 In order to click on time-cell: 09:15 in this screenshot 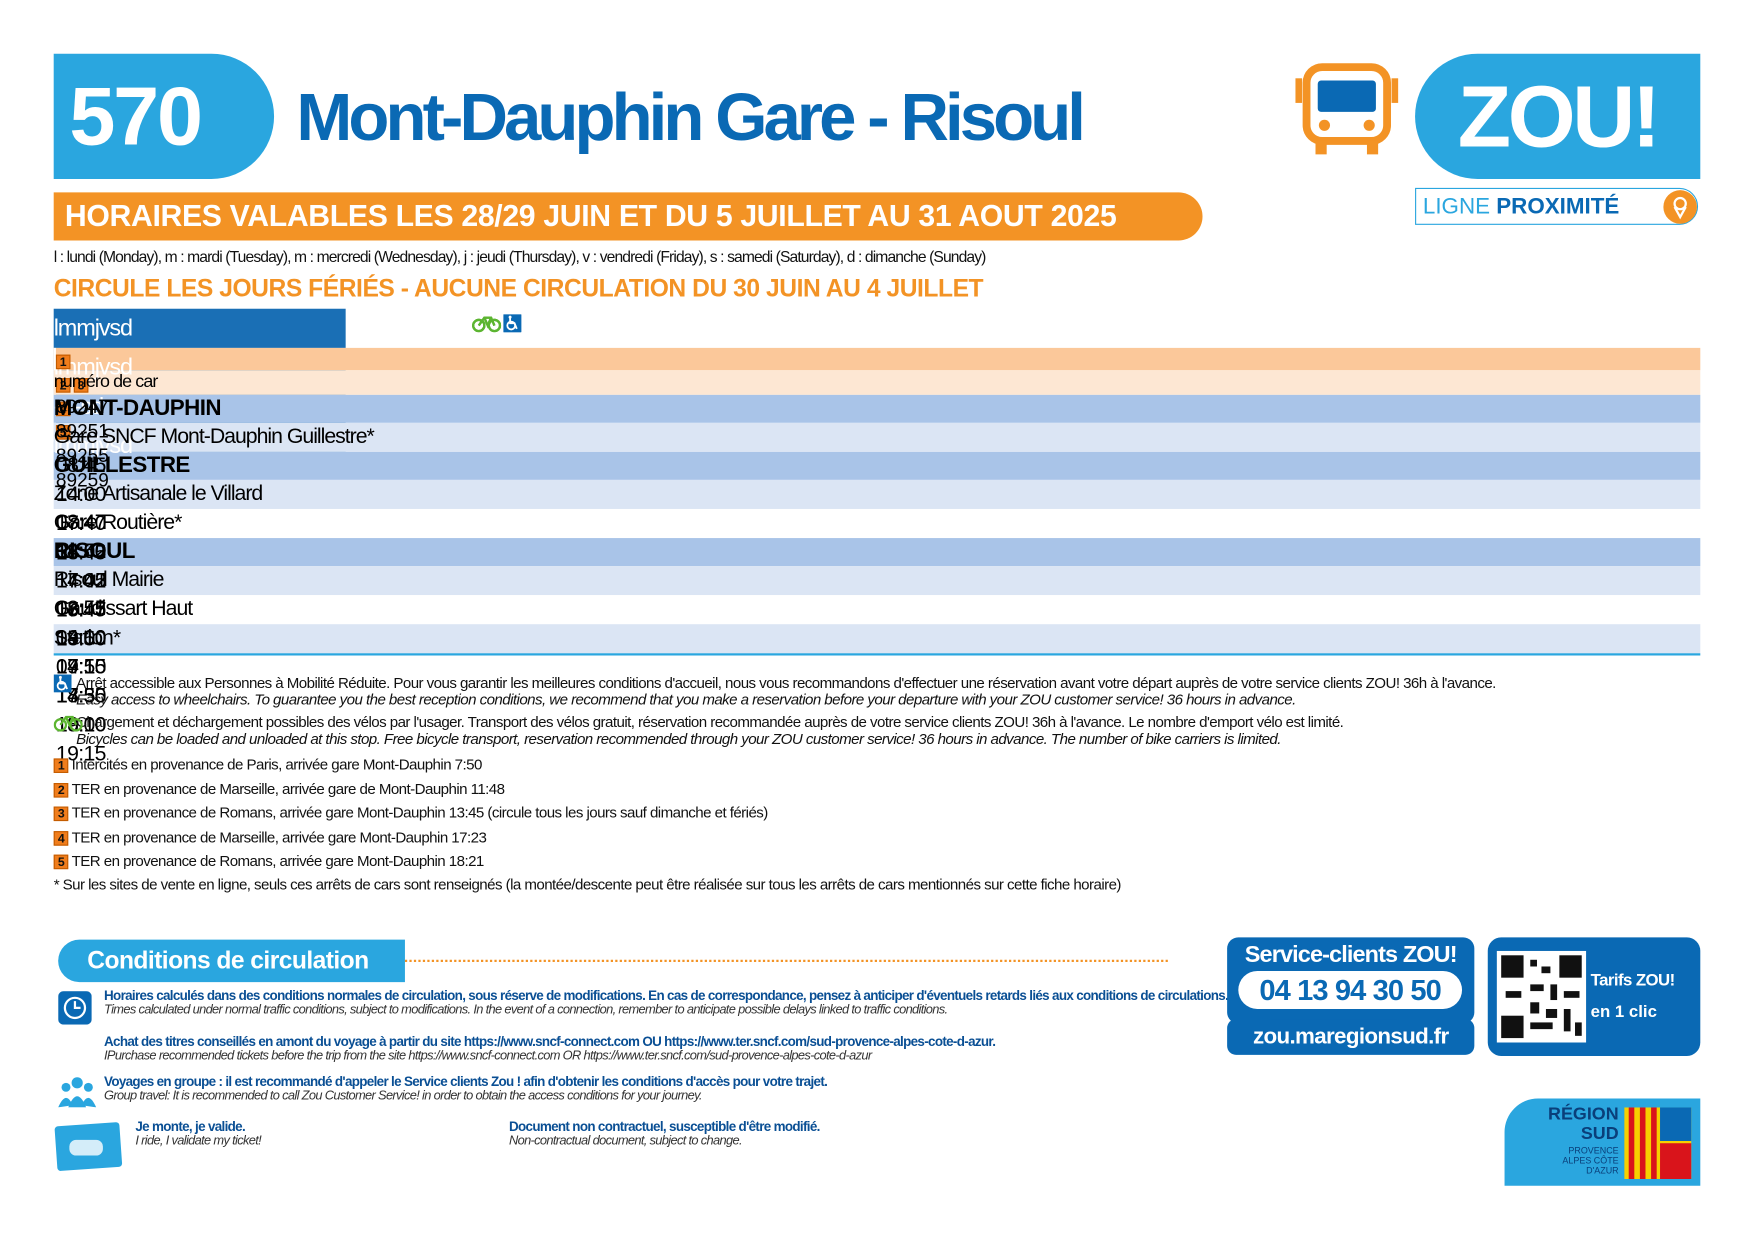, I will do `click(201, 668)`.